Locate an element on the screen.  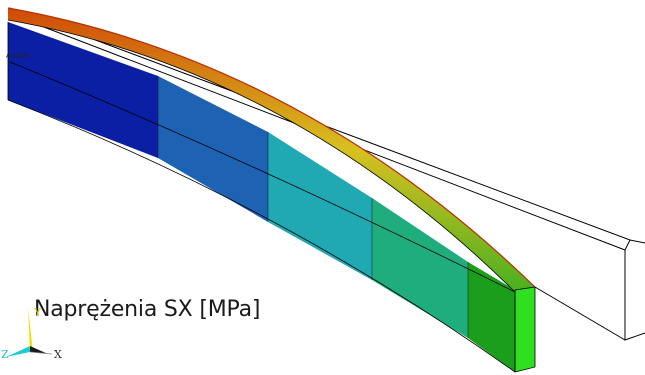
axis-triad: Y Z X is located at coordinates (31, 333).